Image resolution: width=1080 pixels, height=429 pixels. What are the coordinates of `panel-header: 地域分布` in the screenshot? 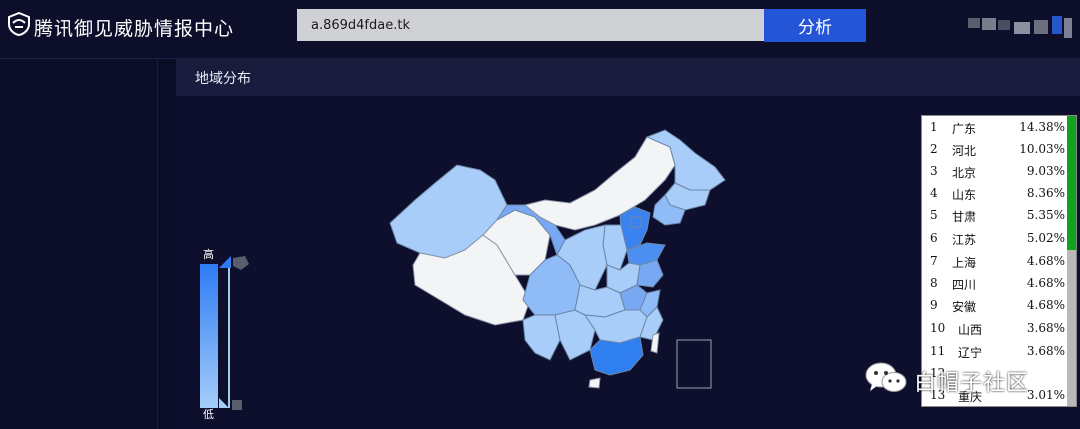 It's located at (628, 77).